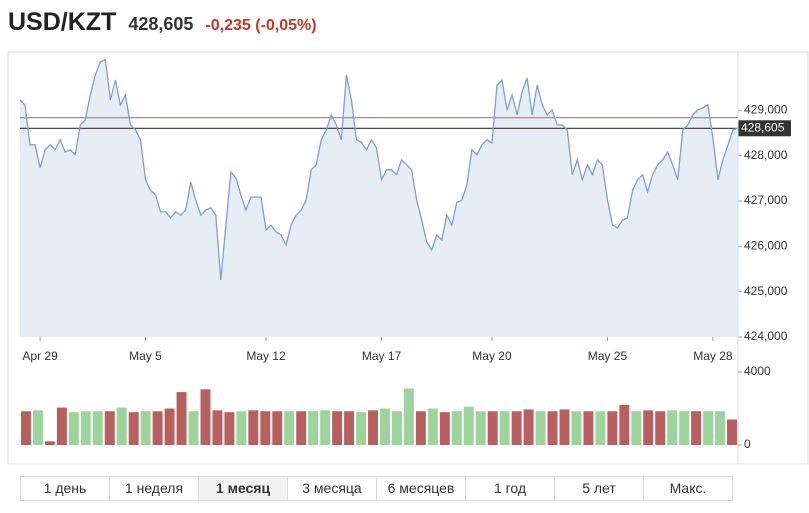  What do you see at coordinates (608, 356) in the screenshot?
I see `x-tick-label: May 25` at bounding box center [608, 356].